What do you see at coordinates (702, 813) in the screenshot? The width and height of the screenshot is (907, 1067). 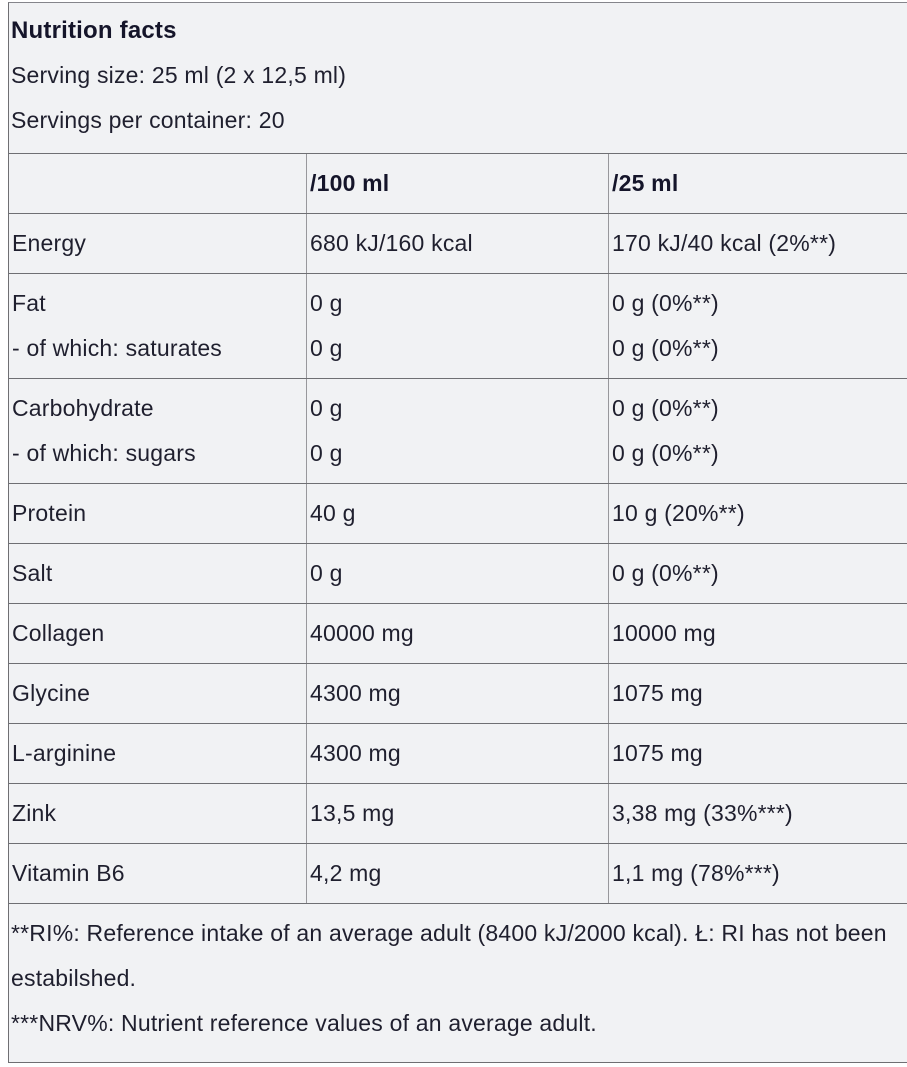 I see `cell-text: 3,38 mg (33%***)` at bounding box center [702, 813].